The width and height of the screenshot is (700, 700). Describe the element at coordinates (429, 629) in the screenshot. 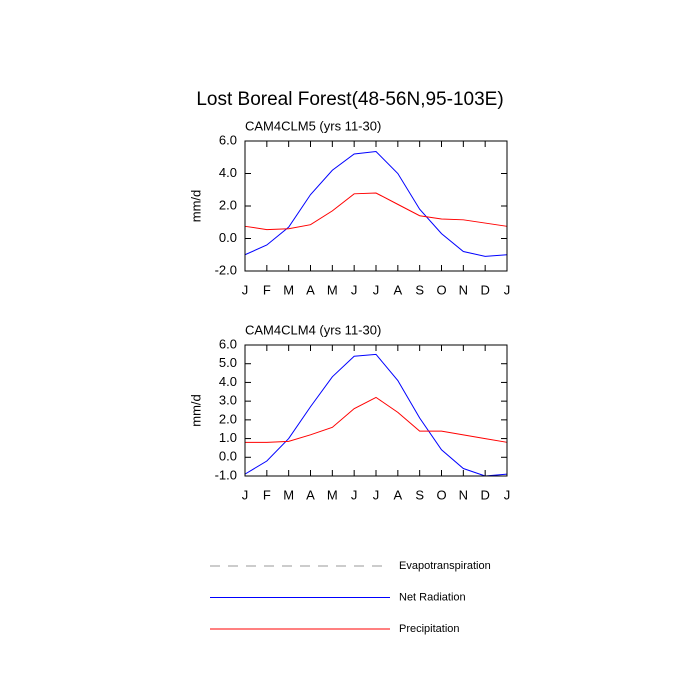

I see `legend-label: Precipitation` at that location.